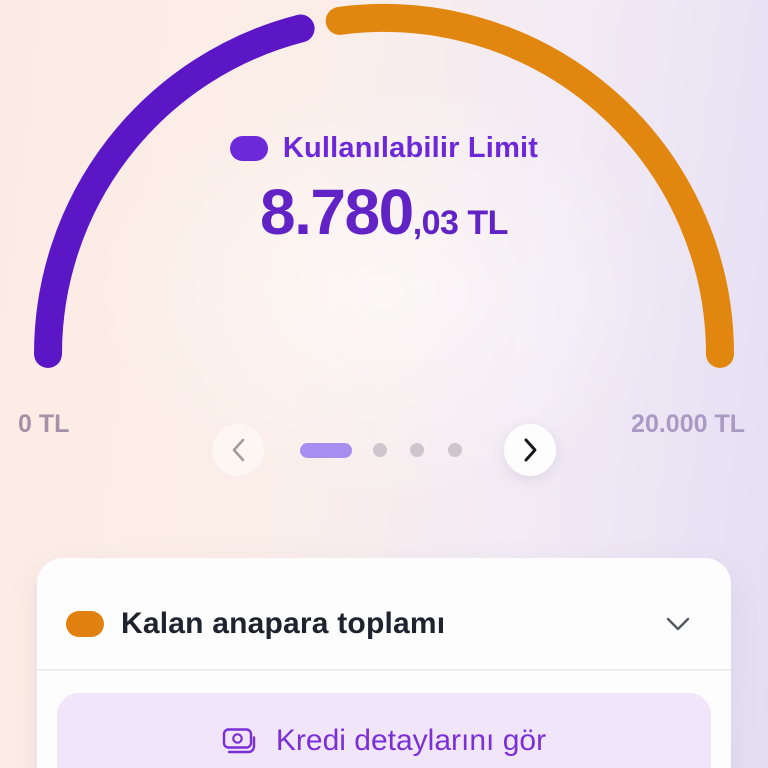 The height and width of the screenshot is (768, 768). I want to click on gauge-min-label: 0 TL, so click(44, 424).